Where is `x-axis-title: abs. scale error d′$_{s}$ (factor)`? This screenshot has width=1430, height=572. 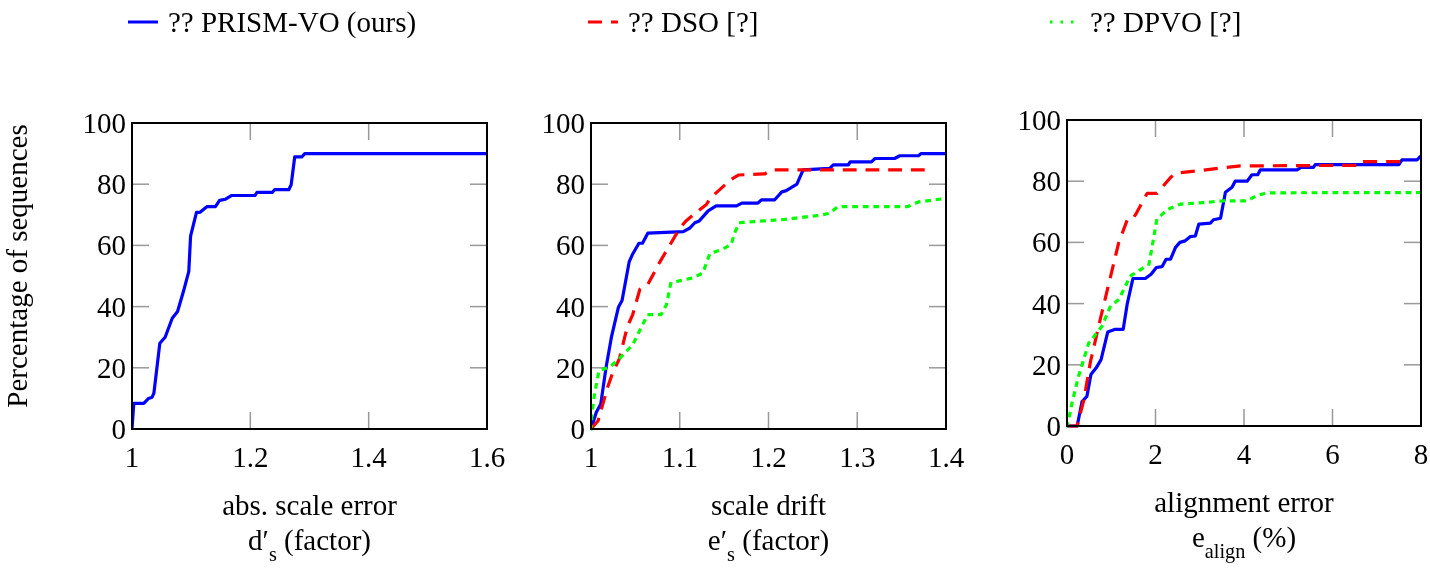 x-axis-title: abs. scale error d′$_{s}$ (factor) is located at coordinates (310, 527).